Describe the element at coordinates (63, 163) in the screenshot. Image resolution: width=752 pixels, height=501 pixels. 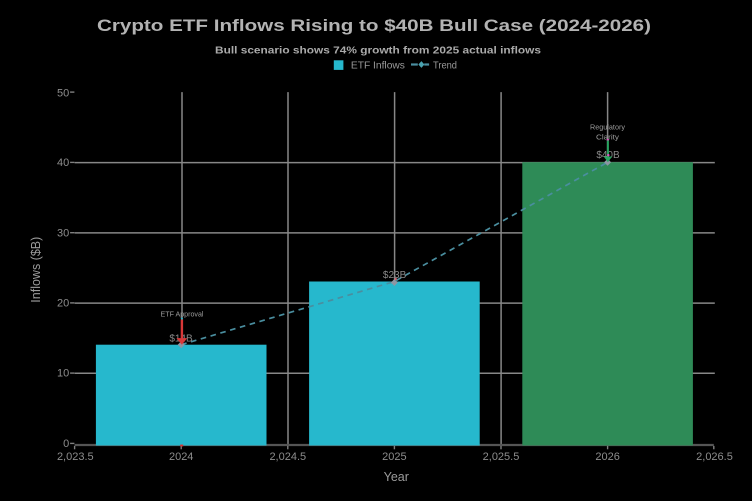
I see `svg-text: 40` at that location.